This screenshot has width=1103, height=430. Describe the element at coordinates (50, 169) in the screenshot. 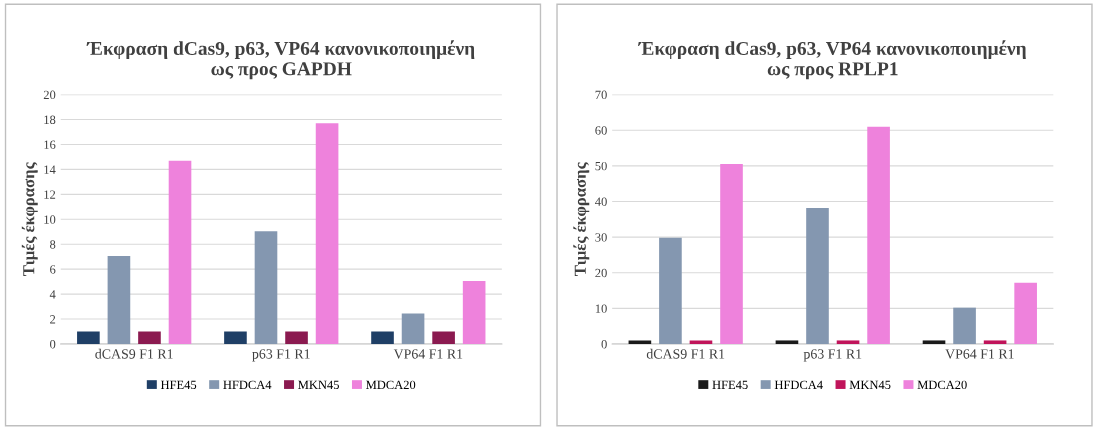

I see `y-tick-label: 14` at that location.